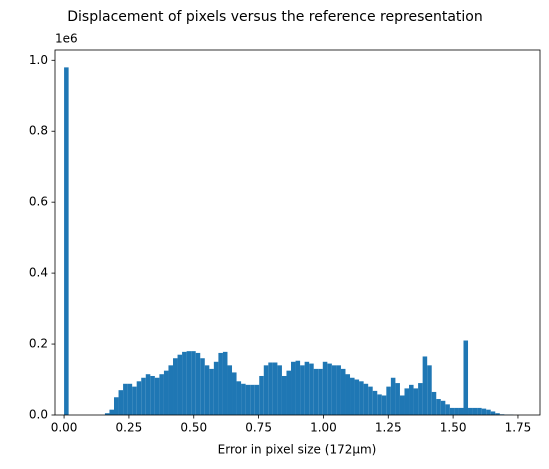 The height and width of the screenshot is (469, 549). Describe the element at coordinates (64, 428) in the screenshot. I see `x-tick-label: 0.00` at that location.